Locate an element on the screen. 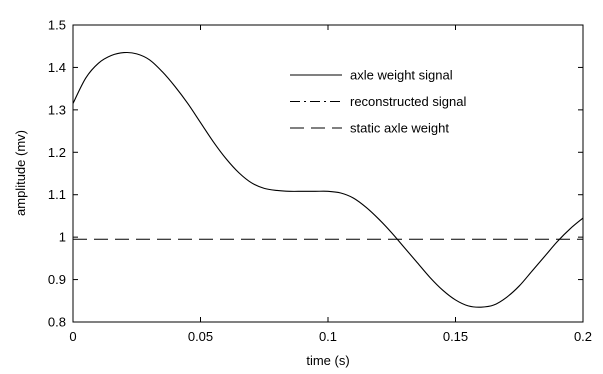  y-tick-label: 1.2 is located at coordinates (57, 152).